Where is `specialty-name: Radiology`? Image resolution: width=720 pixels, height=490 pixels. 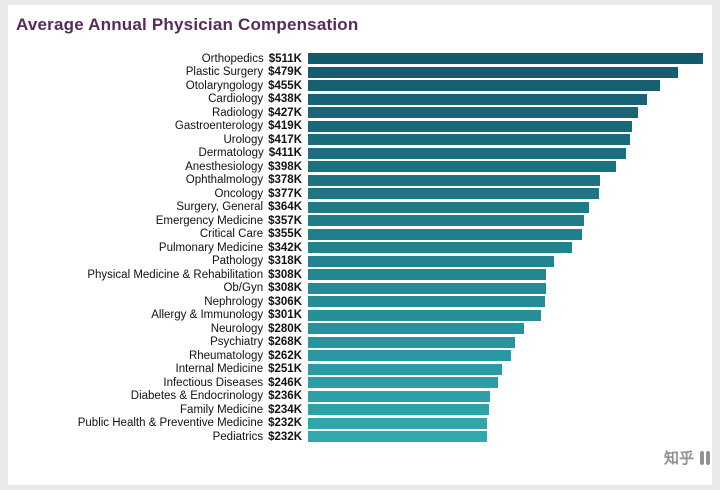
specialty-name: Radiology is located at coordinates (237, 112).